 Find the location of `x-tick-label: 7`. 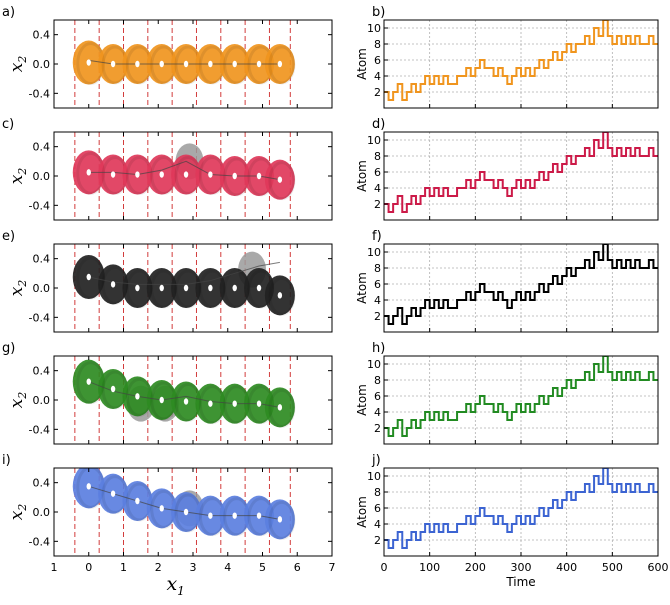

x-tick-label: 7 is located at coordinates (332, 567).